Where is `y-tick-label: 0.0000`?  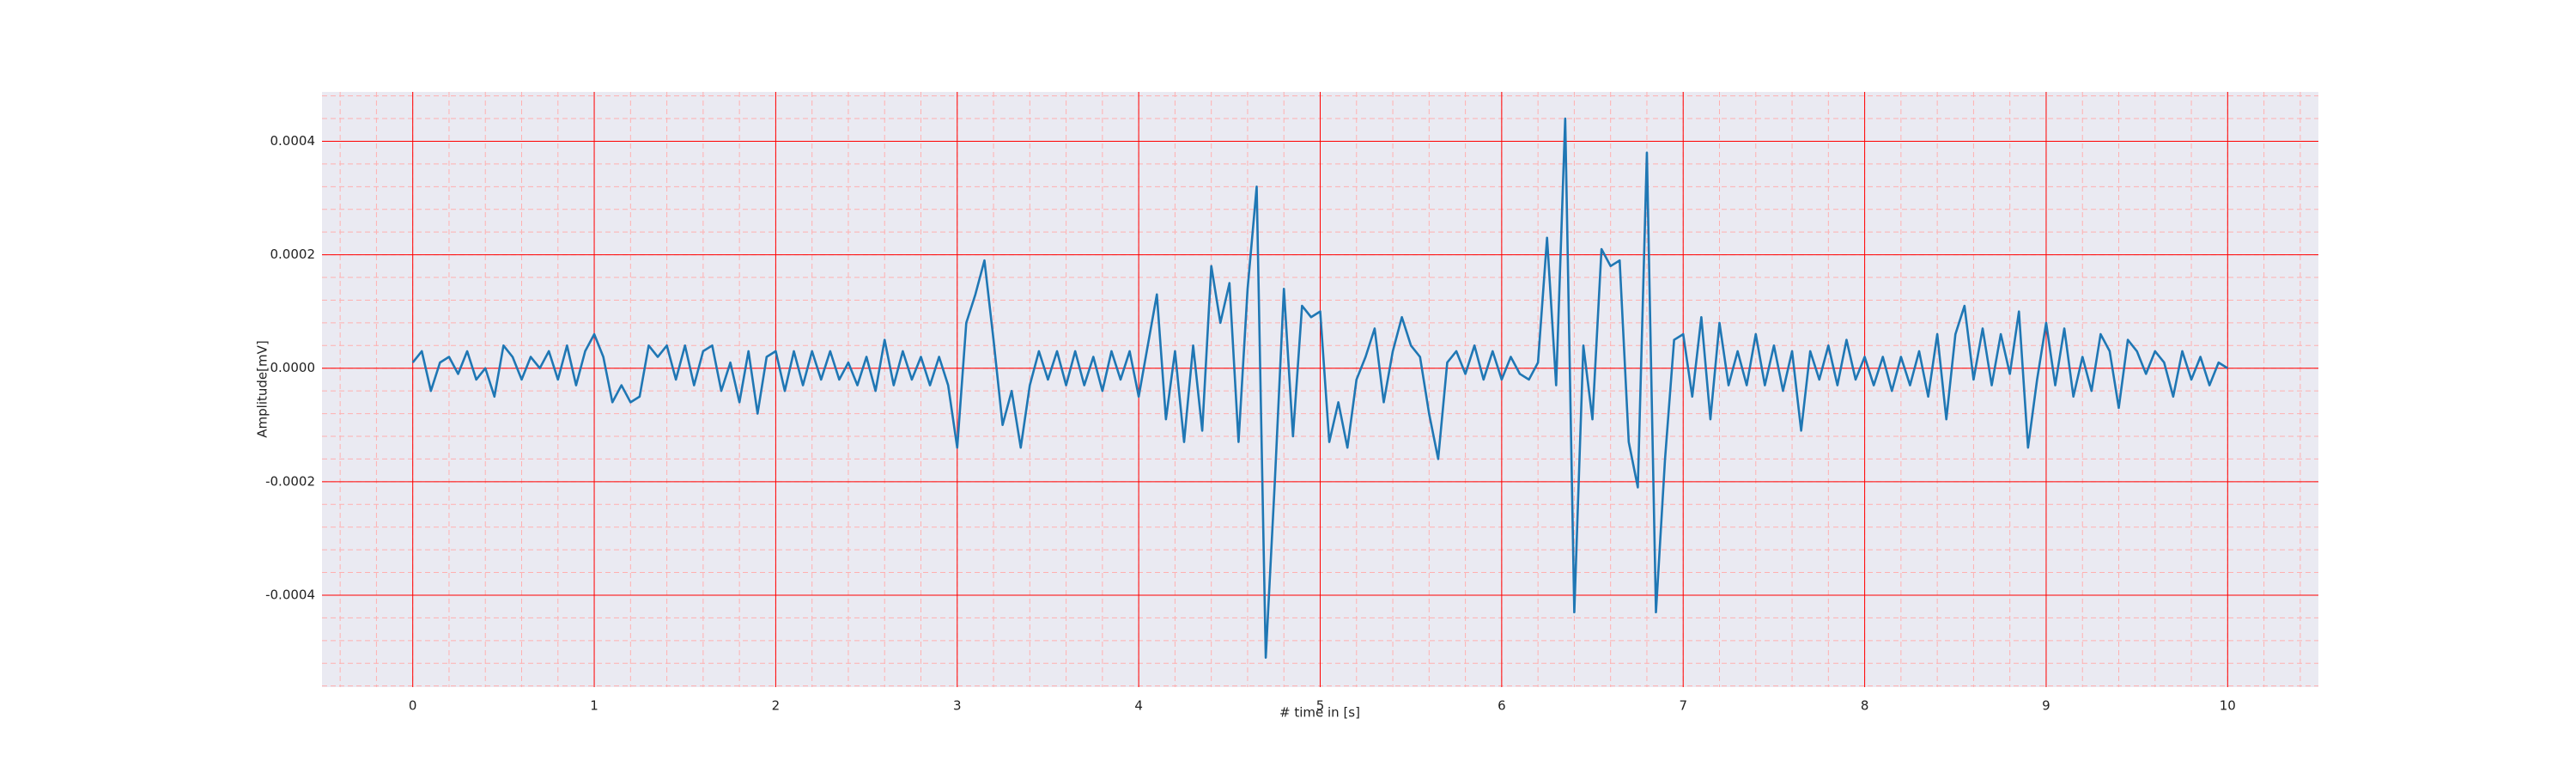
y-tick-label: 0.0000 is located at coordinates (293, 367).